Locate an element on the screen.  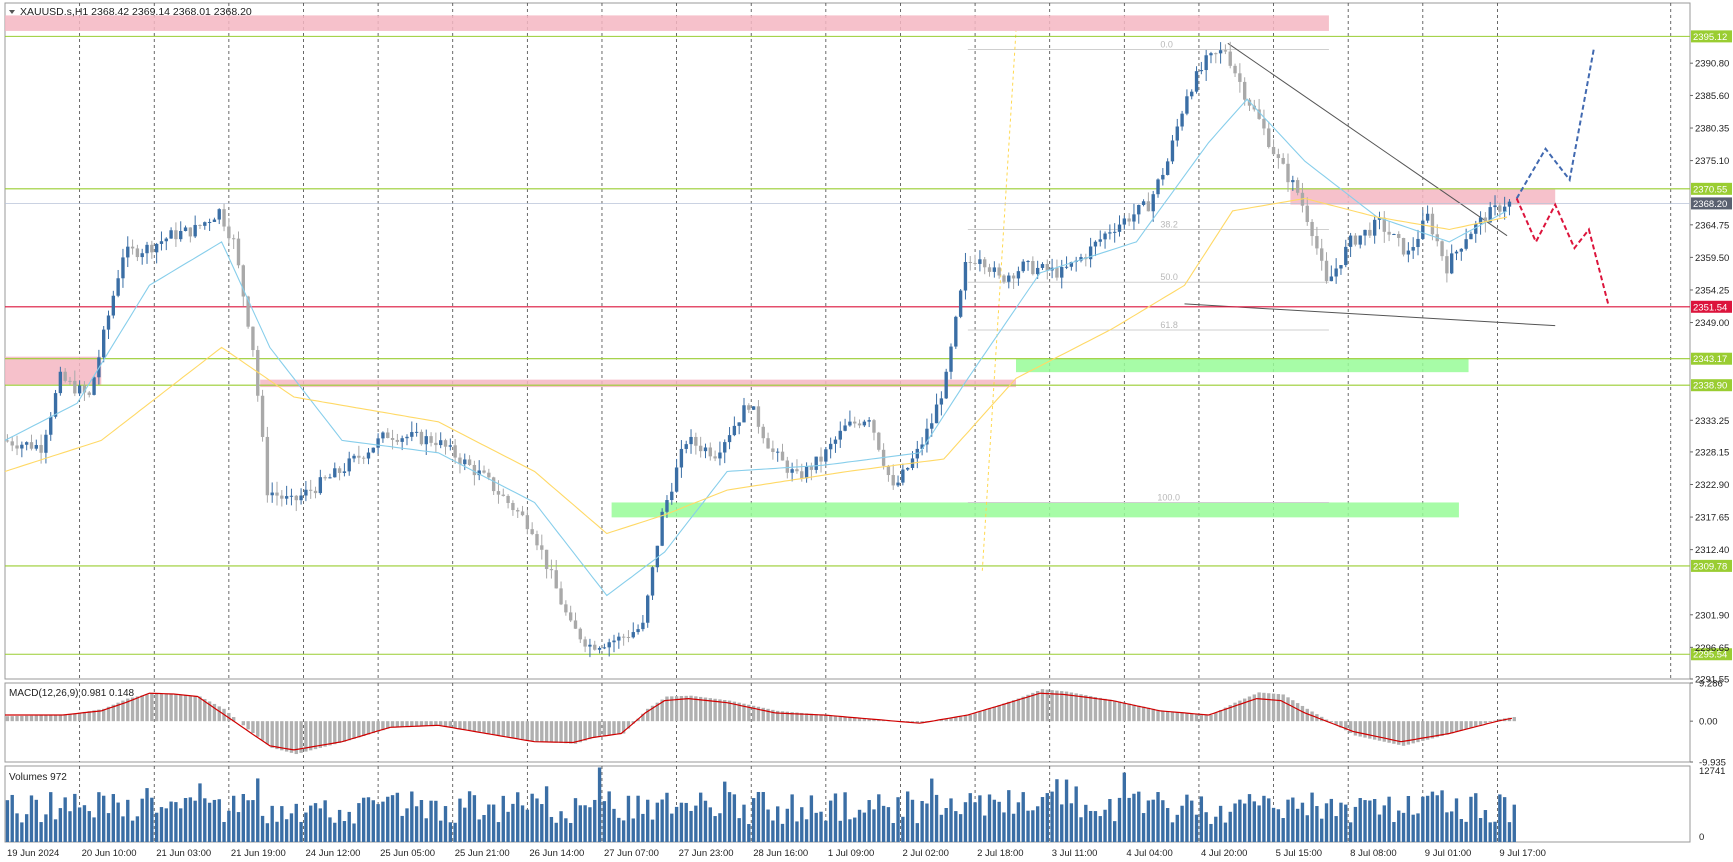
time-tick-label: 25 Jun 21:00 is located at coordinates (482, 853).